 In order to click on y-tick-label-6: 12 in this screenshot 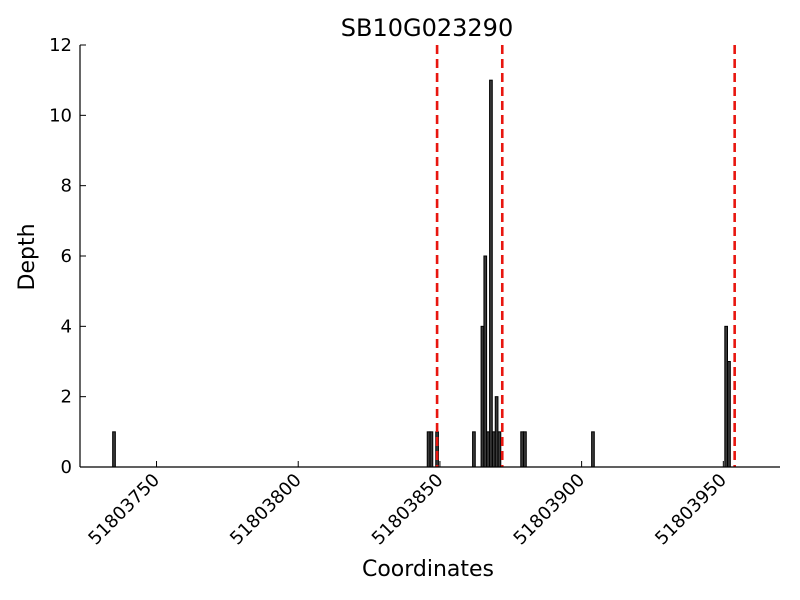, I will do `click(60, 45)`.